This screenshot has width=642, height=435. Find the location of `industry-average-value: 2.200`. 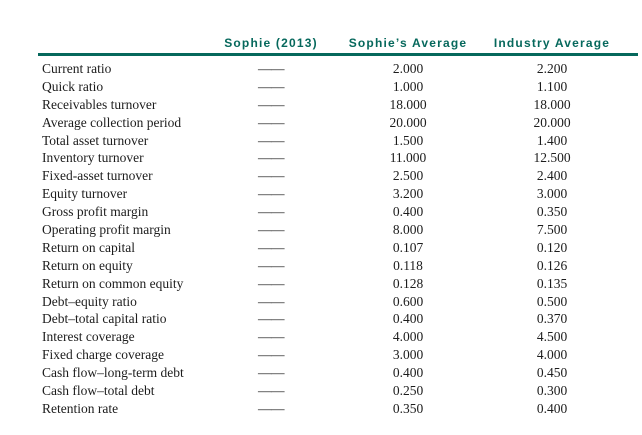

industry-average-value: 2.200 is located at coordinates (552, 68).